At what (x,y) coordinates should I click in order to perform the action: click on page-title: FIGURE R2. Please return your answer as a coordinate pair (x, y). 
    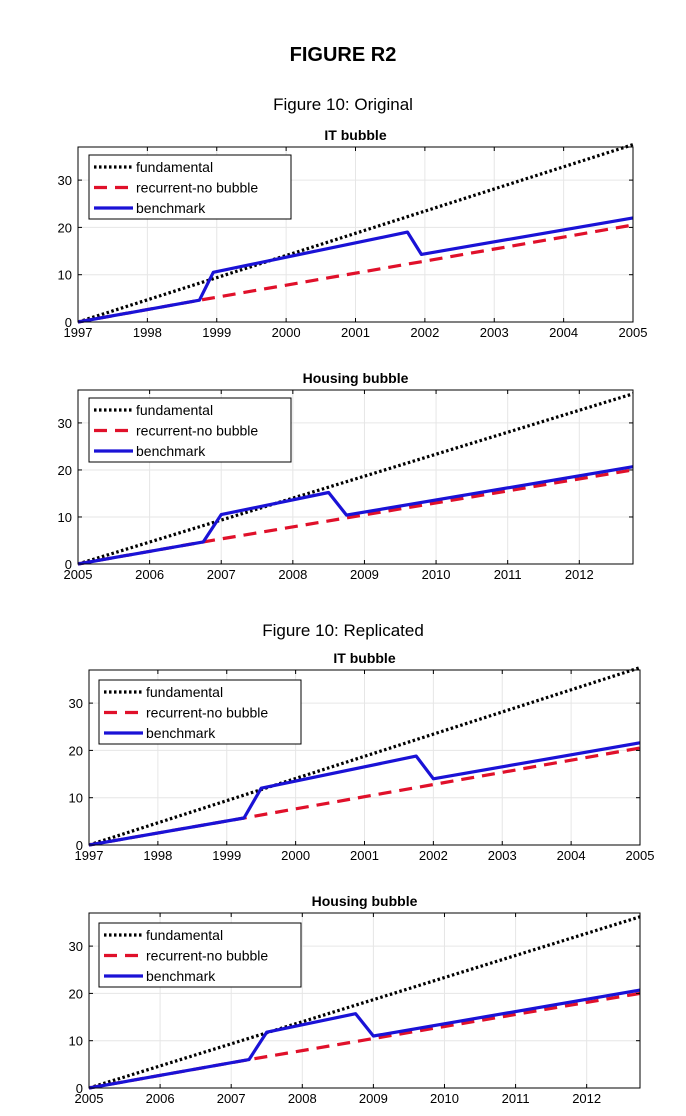
    Looking at the image, I should click on (343, 55).